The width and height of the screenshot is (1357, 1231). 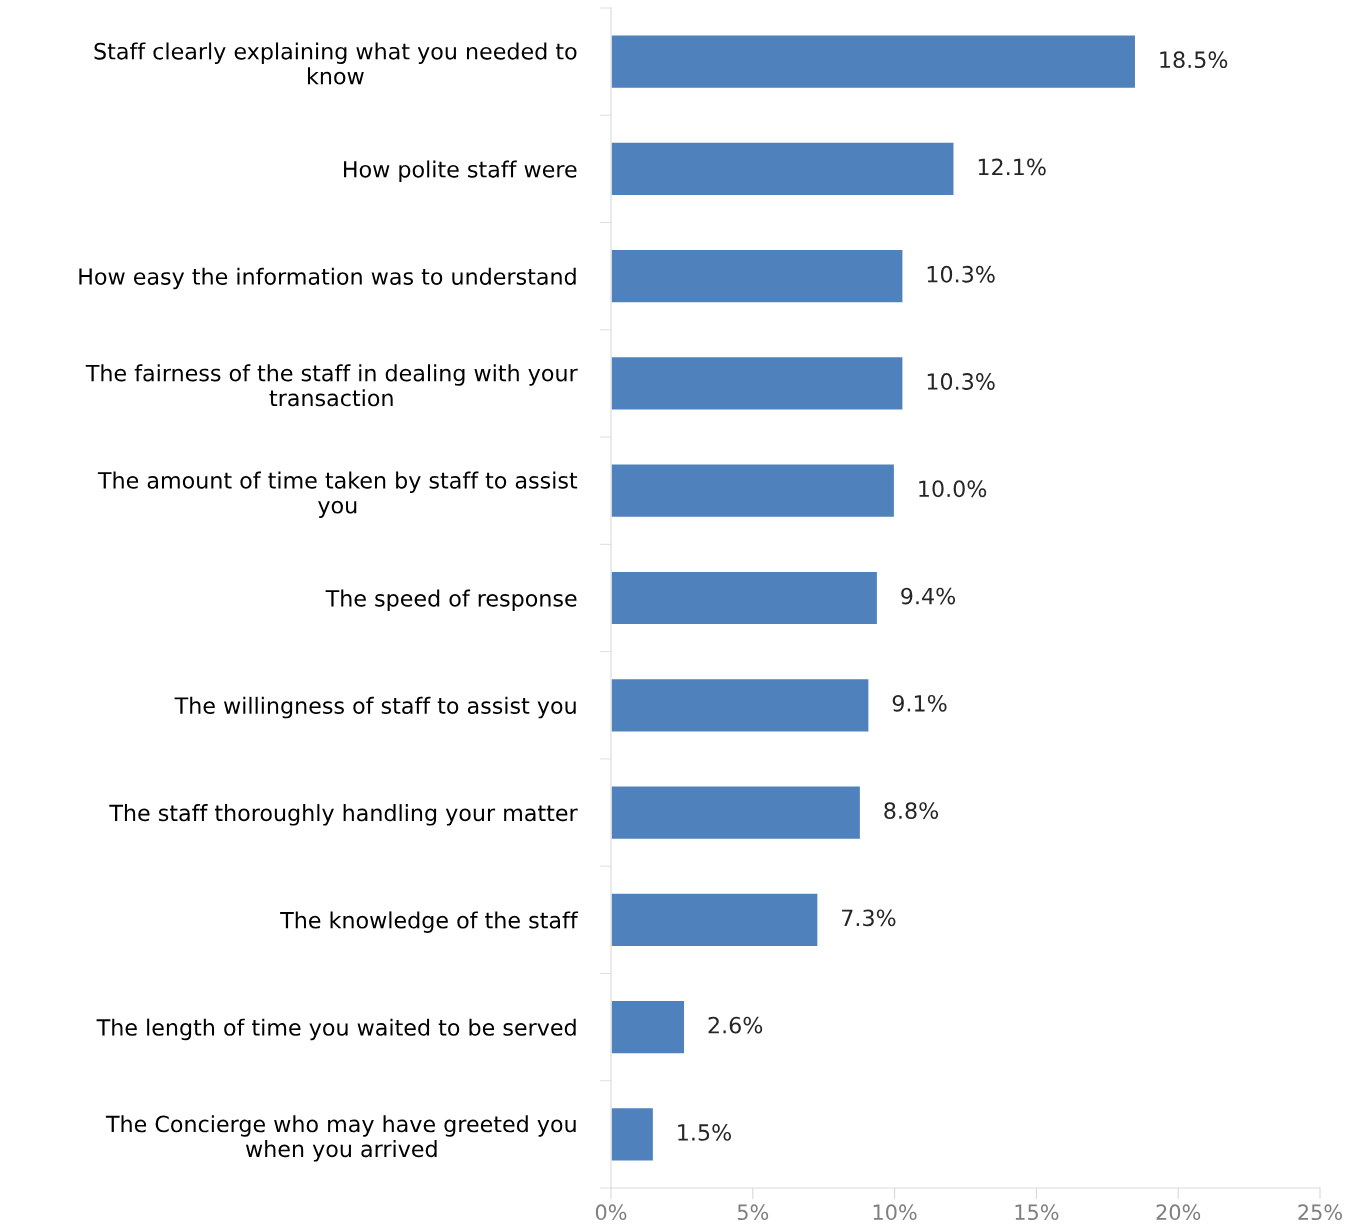 What do you see at coordinates (335, 63) in the screenshot?
I see `y-tick-label: Staff clearly explaining what you needed to know` at bounding box center [335, 63].